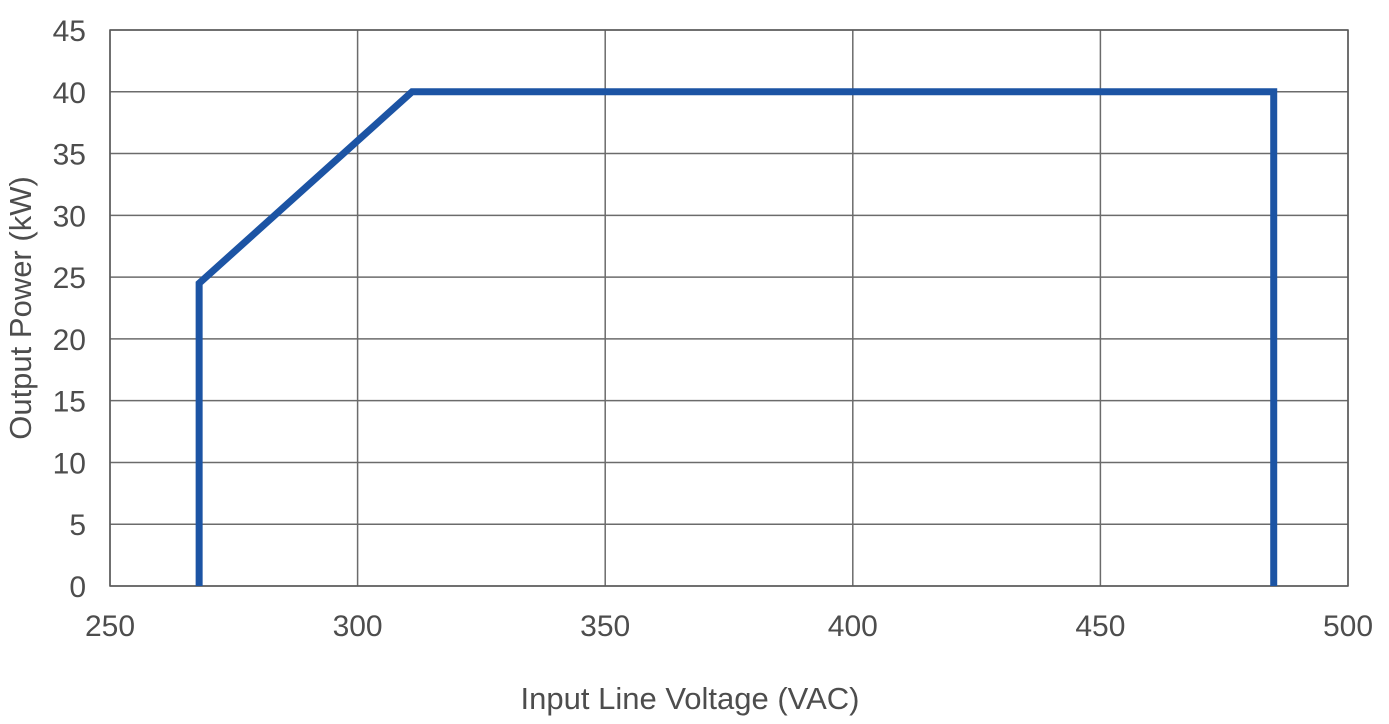  What do you see at coordinates (77, 587) in the screenshot?
I see `y-tick-label-0: 0` at bounding box center [77, 587].